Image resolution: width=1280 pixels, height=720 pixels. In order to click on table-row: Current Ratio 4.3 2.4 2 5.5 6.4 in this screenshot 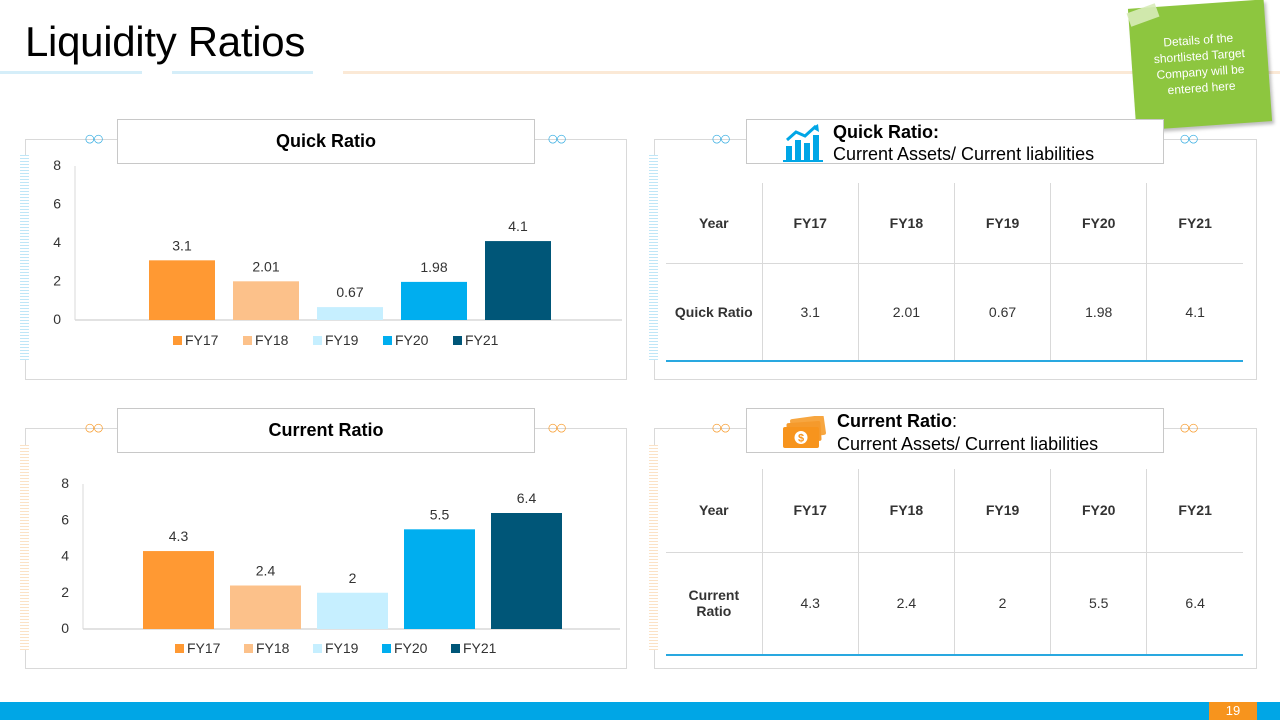, I will do `click(954, 604)`.